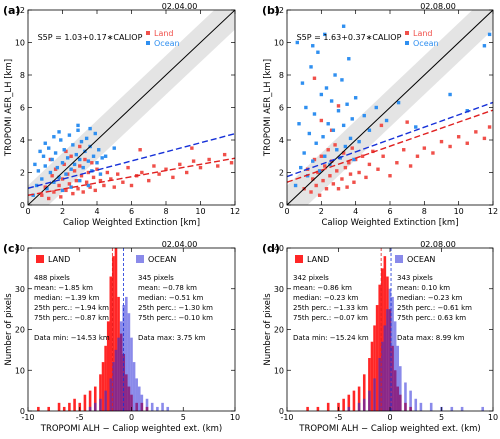 The image size is (500, 439). Describe the element at coordinates (355, 211) in the screenshot. I see `x-tick-label: 4` at that location.